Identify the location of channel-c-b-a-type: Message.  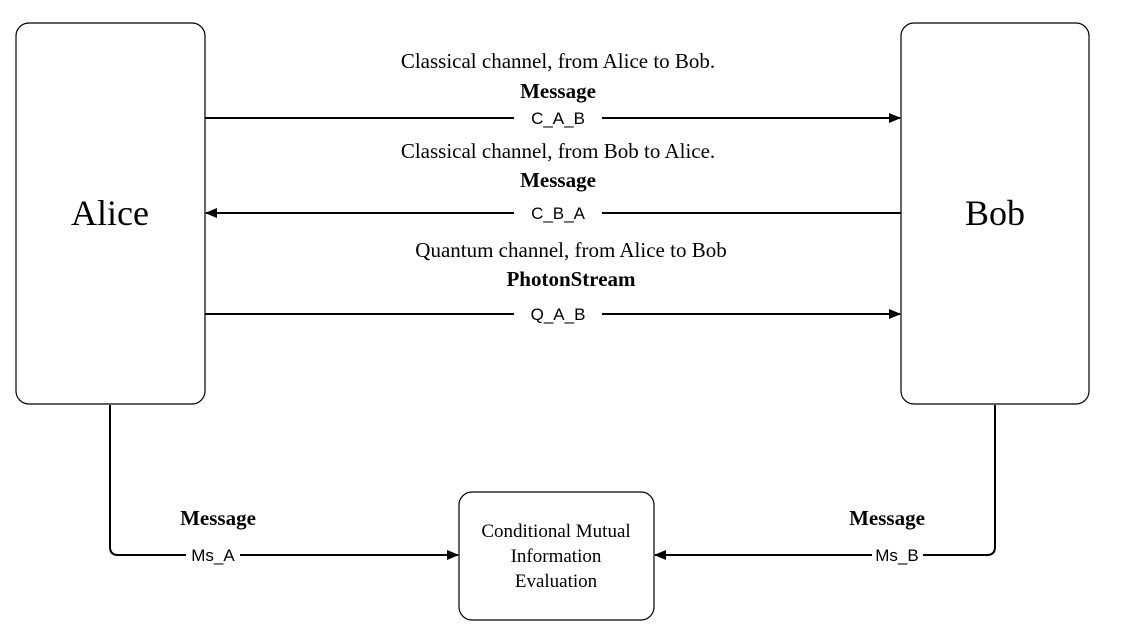
(558, 180).